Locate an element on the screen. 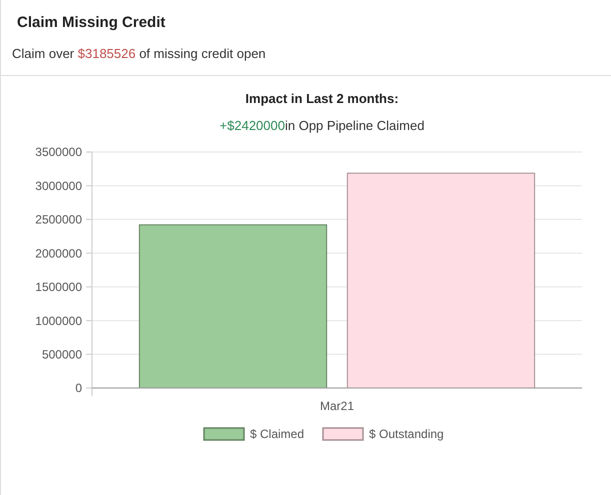 The width and height of the screenshot is (611, 495). y-tick-label: 3500000 is located at coordinates (58, 152).